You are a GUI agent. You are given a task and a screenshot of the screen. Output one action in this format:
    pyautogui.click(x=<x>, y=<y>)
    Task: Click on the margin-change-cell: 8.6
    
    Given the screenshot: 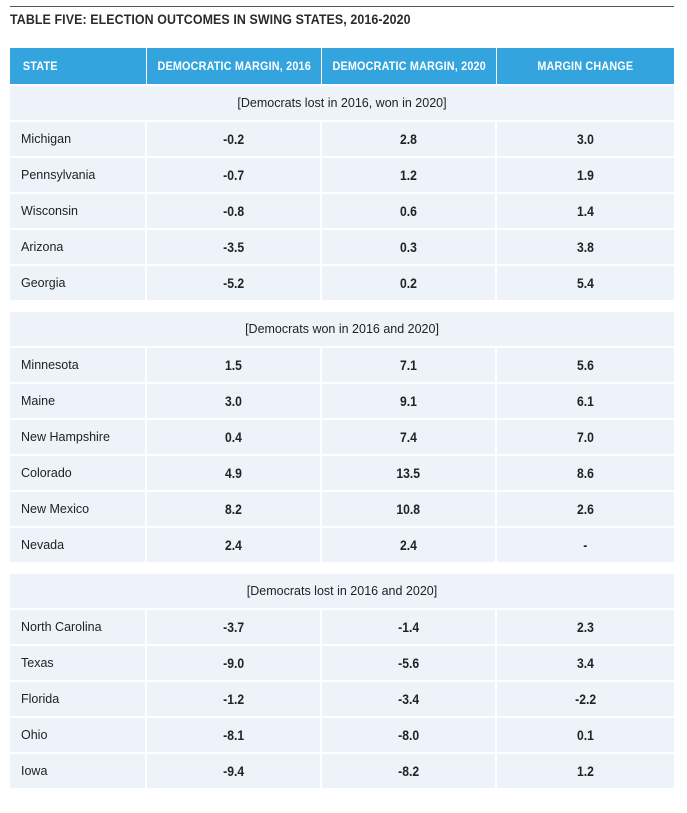 What is the action you would take?
    pyautogui.click(x=585, y=473)
    